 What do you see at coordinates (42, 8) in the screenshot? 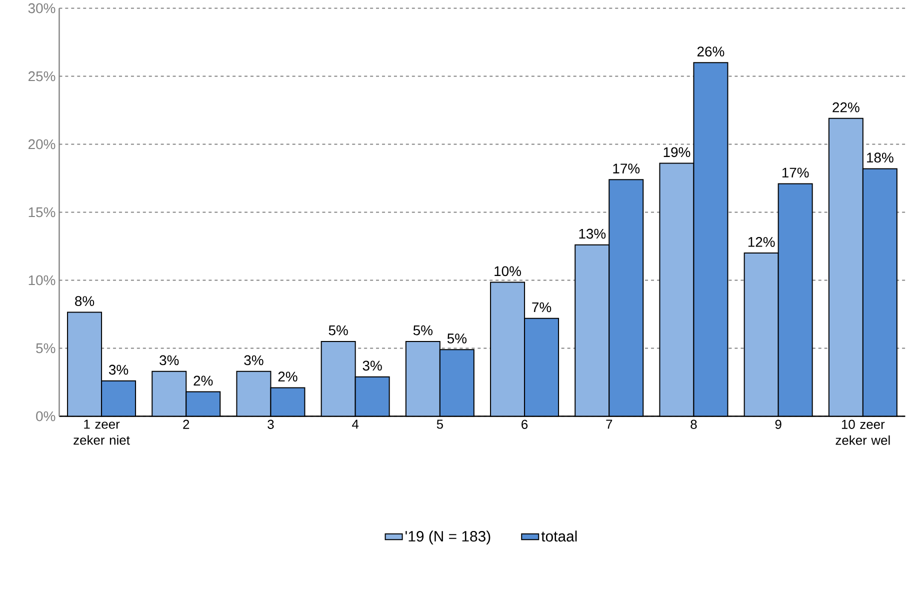
I see `y-tick-label: 30%` at bounding box center [42, 8].